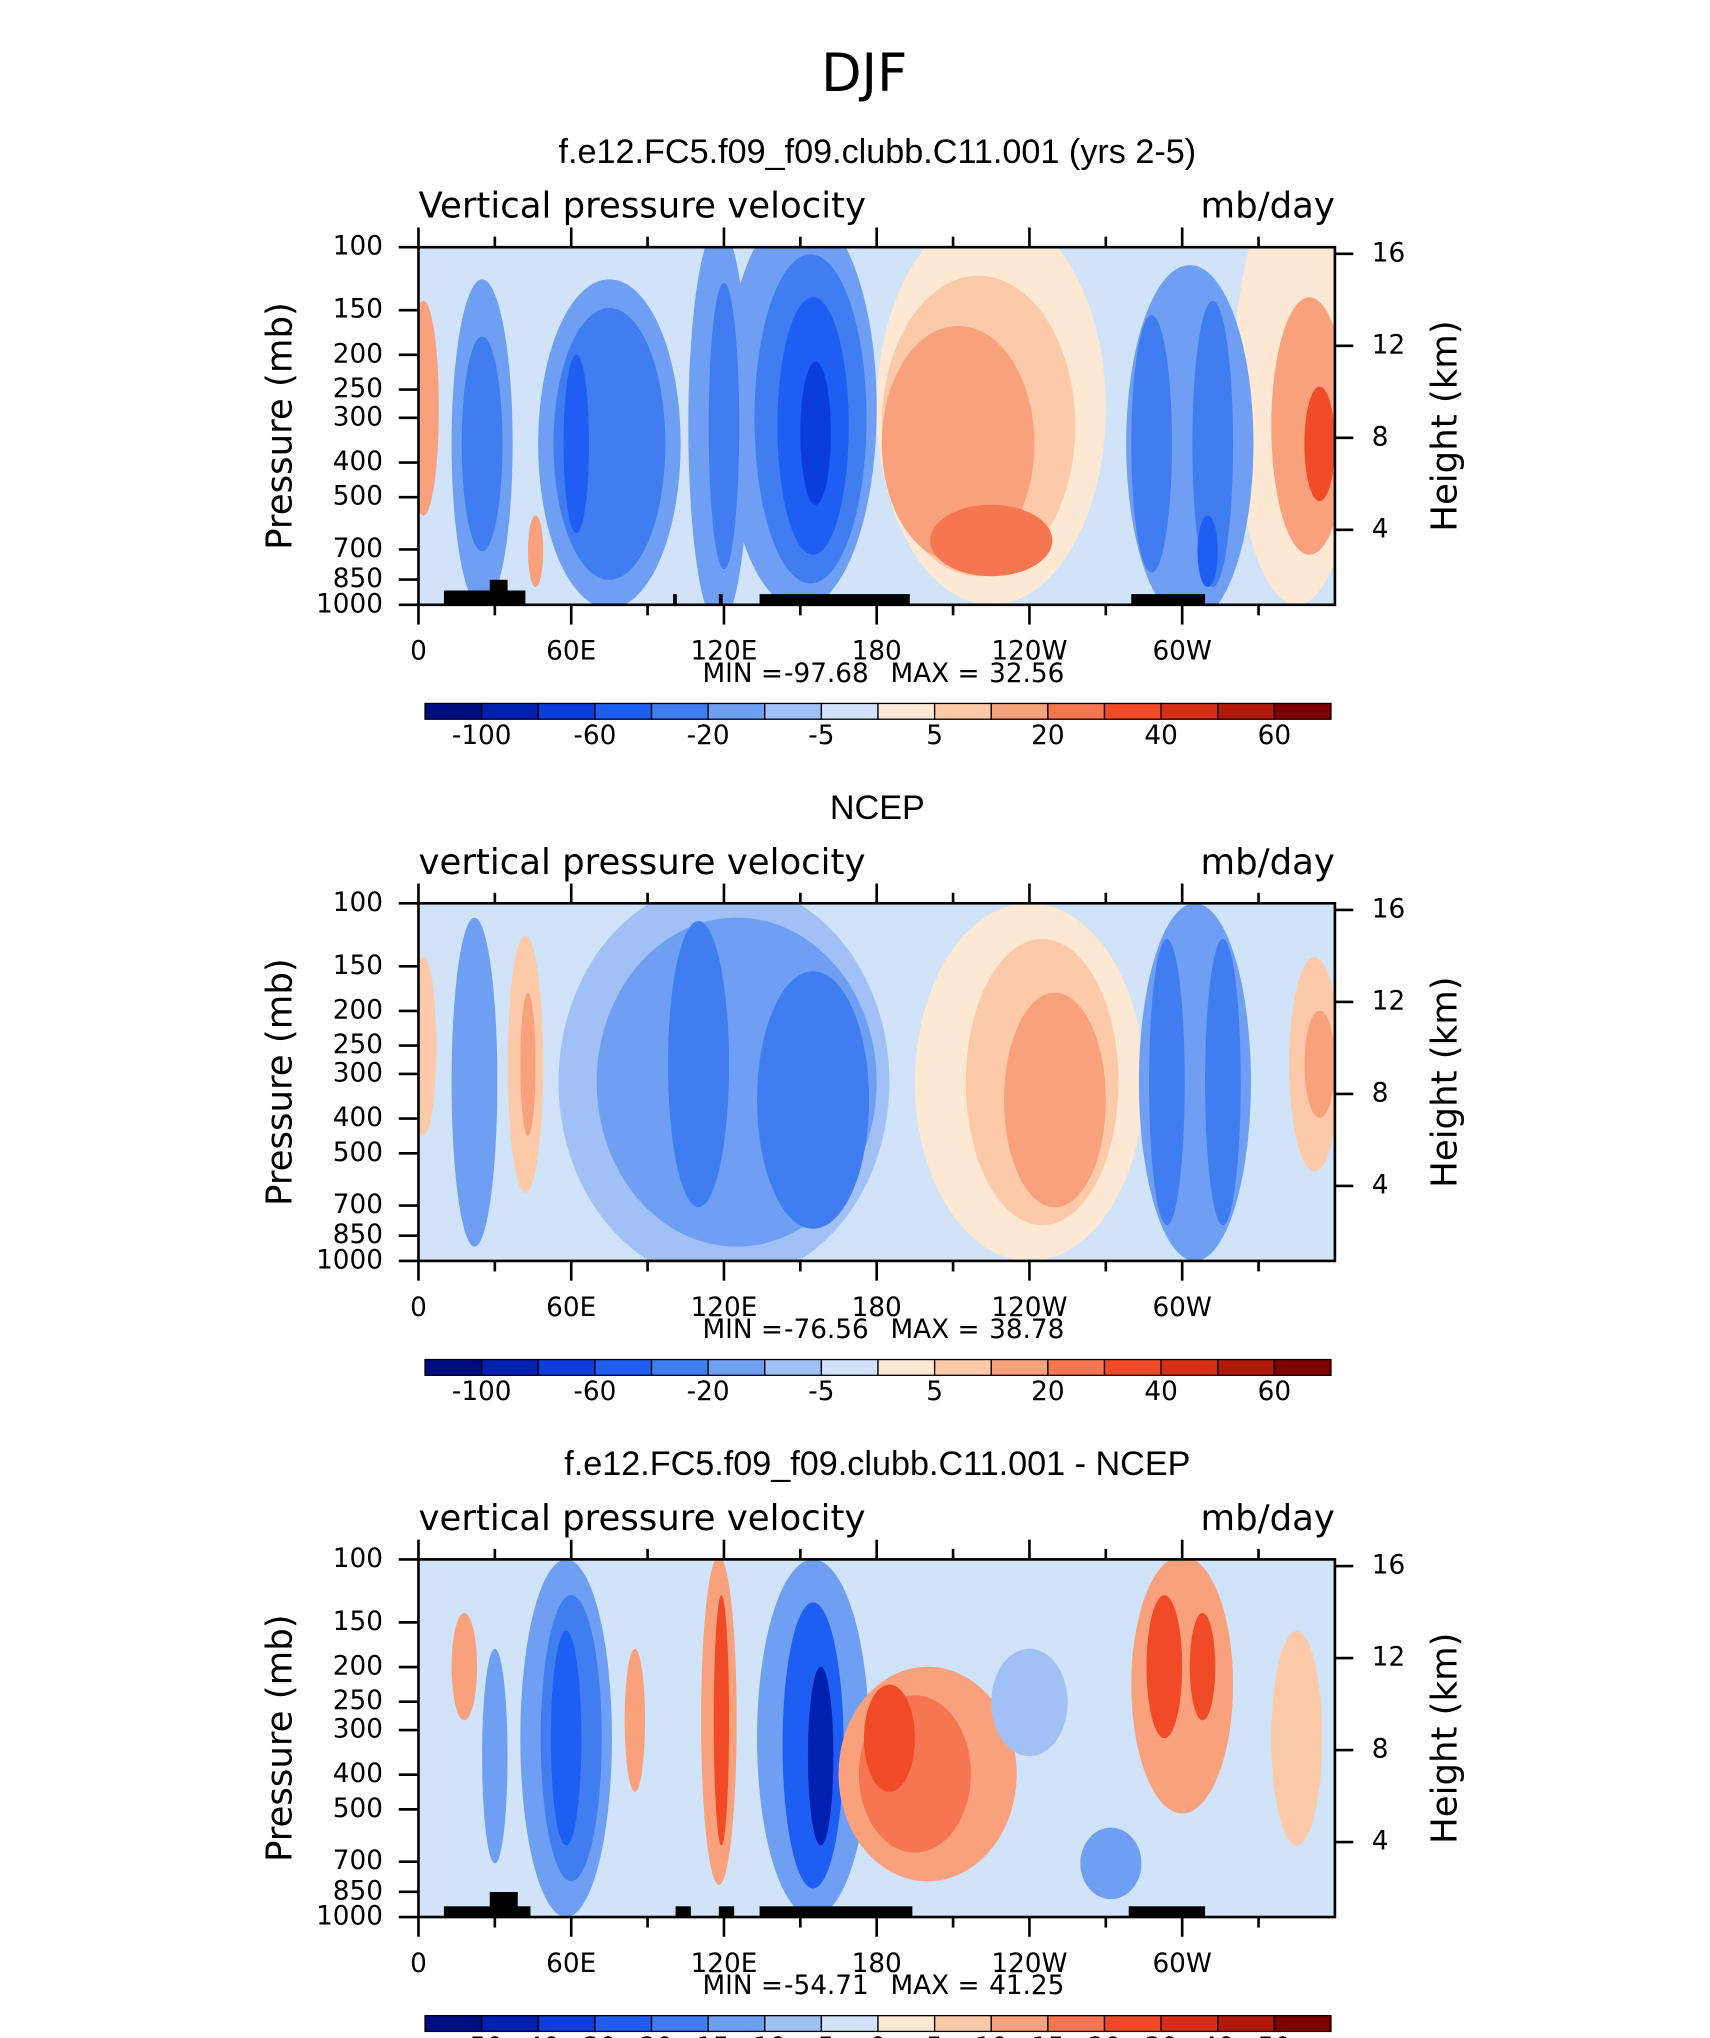  What do you see at coordinates (1160, 1392) in the screenshot?
I see `colorbar-label: 40` at bounding box center [1160, 1392].